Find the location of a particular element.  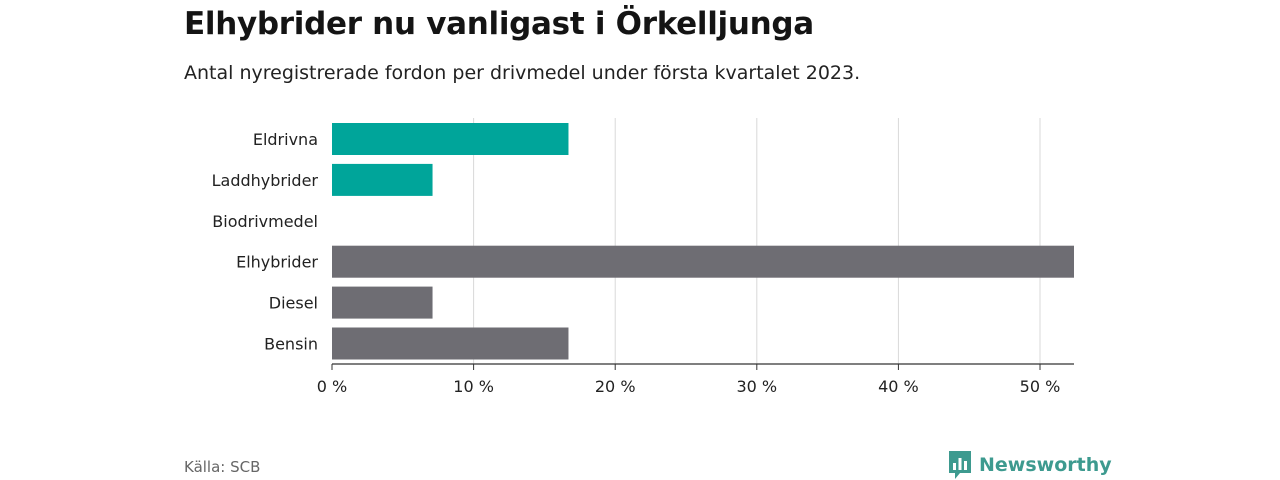

newsworthy-logo-icon is located at coordinates (960, 465).